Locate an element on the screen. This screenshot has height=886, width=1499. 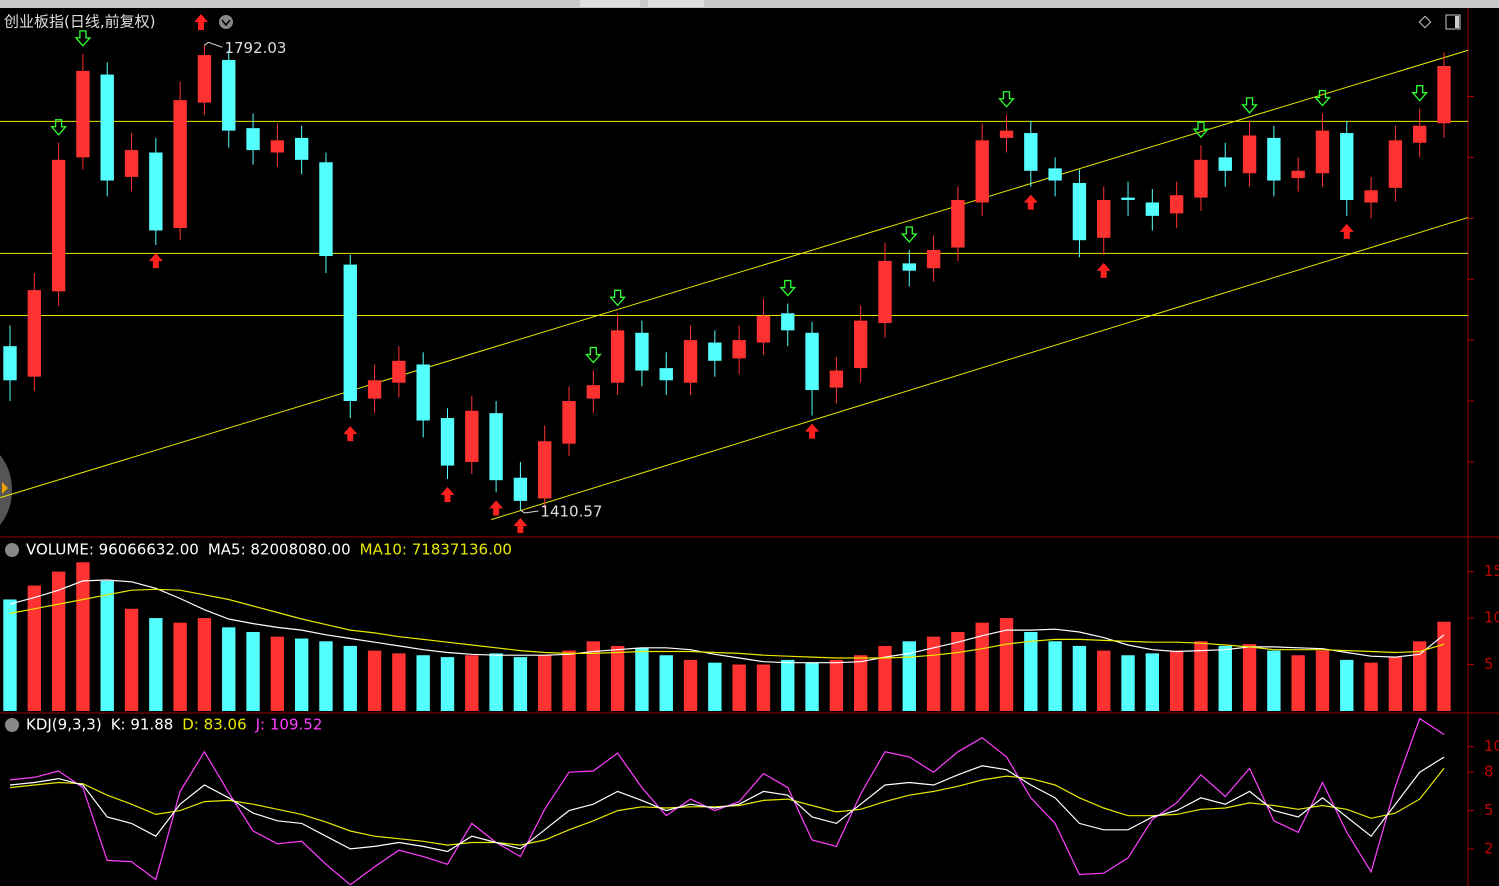
readout: KDJ(9,3,3) is located at coordinates (64, 725).